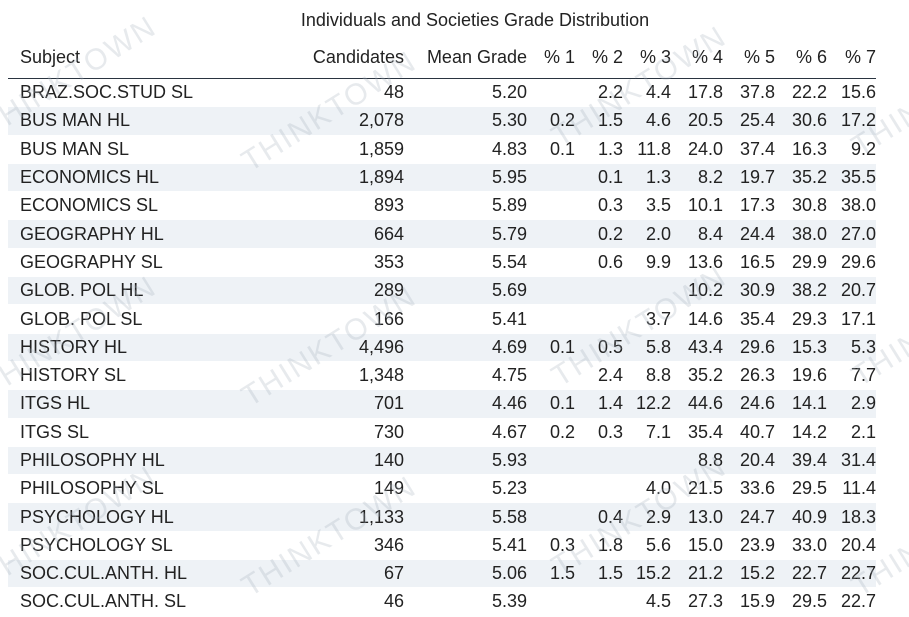  I want to click on header-pct-1: % 1, so click(551, 57).